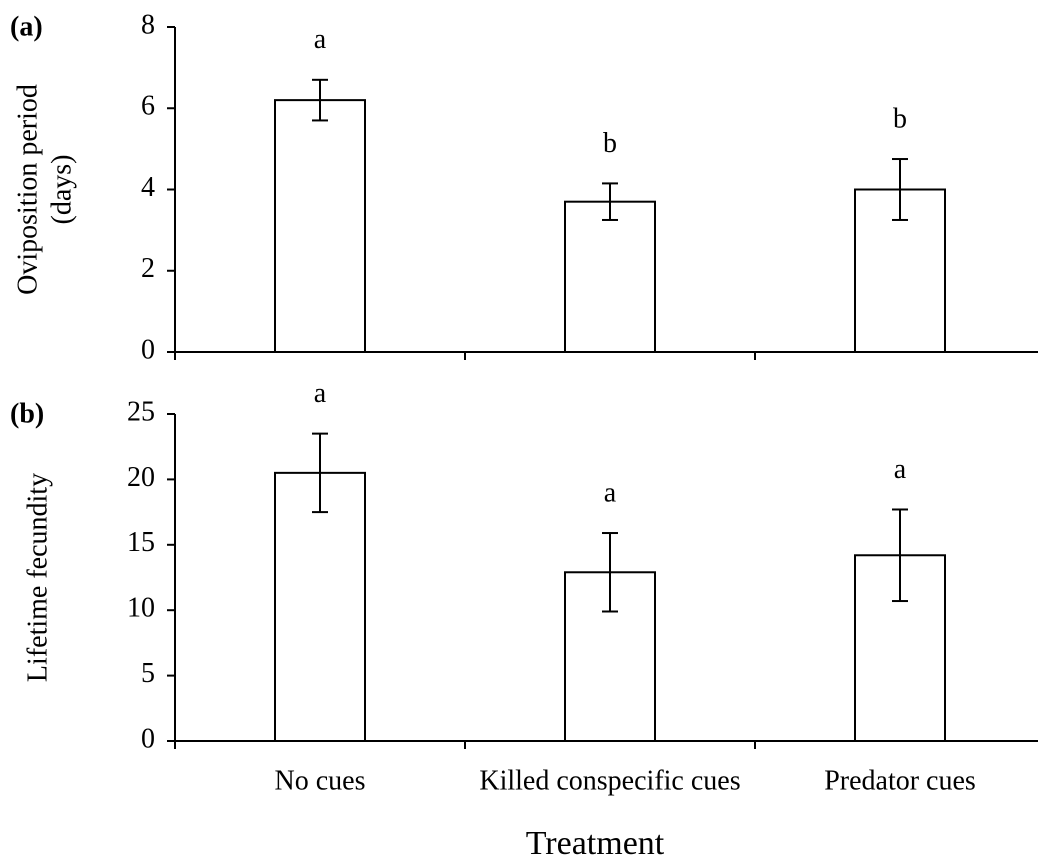 This screenshot has width=1038, height=867. What do you see at coordinates (609, 780) in the screenshot?
I see `x-tick-label: Killed conspecific cues` at bounding box center [609, 780].